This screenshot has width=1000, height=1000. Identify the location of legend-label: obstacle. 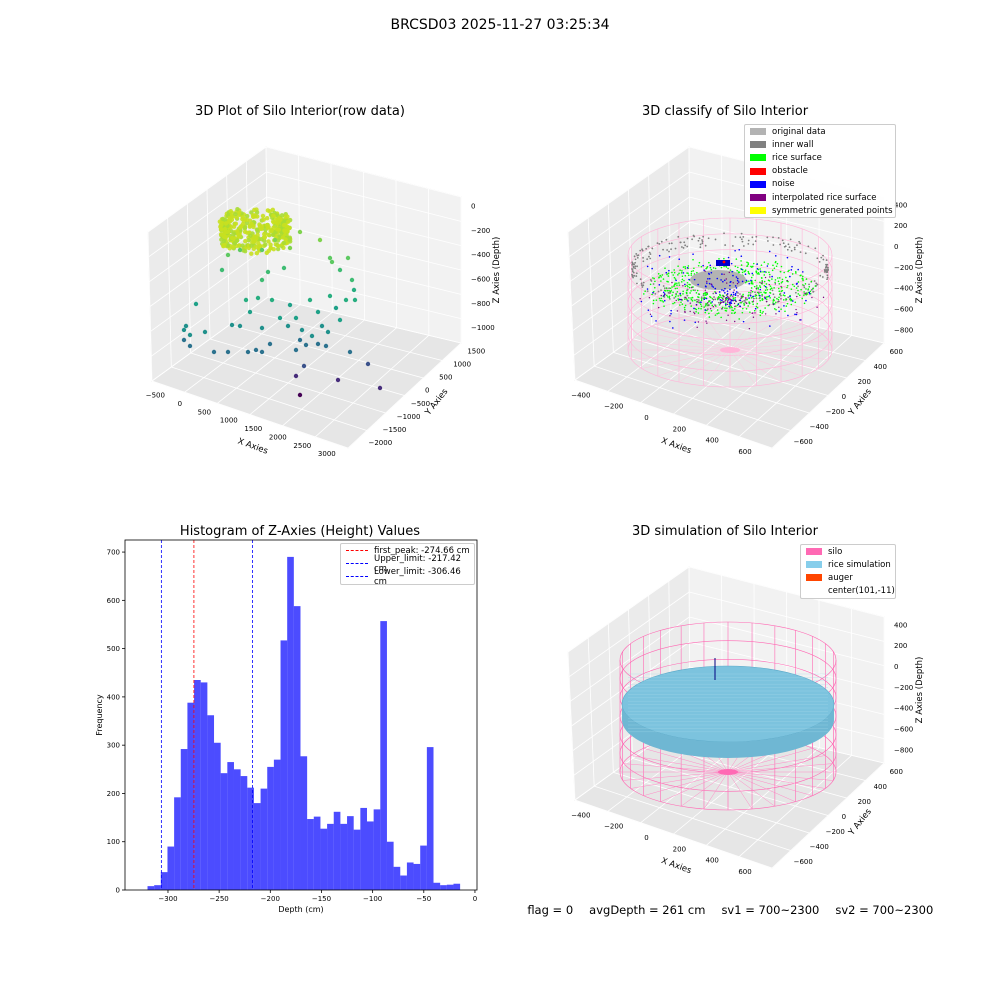
(790, 171).